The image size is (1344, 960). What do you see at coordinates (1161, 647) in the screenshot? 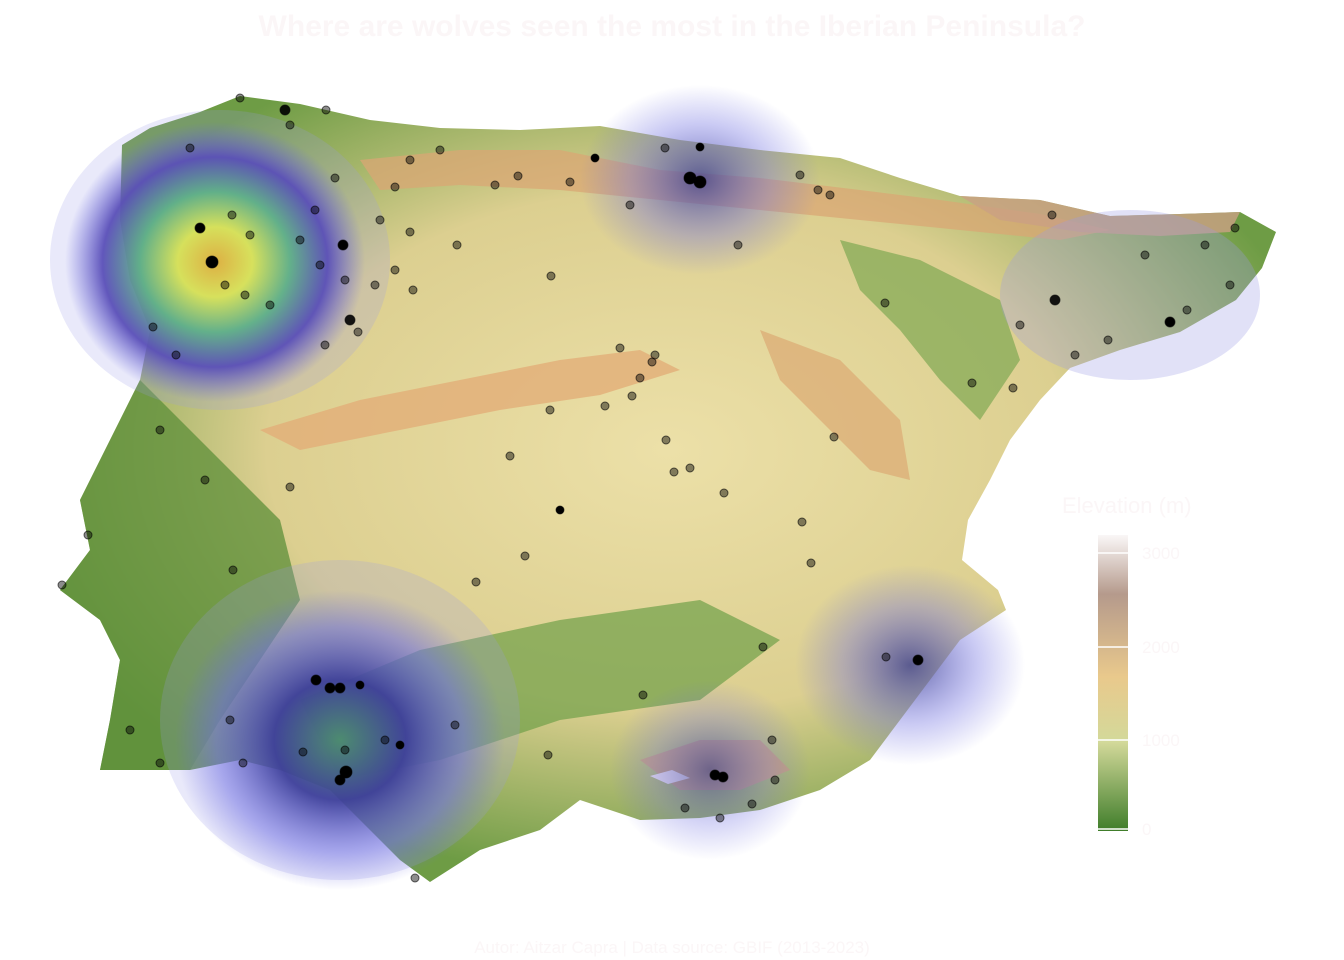
I see `legend-tick-label: 2000` at bounding box center [1161, 647].